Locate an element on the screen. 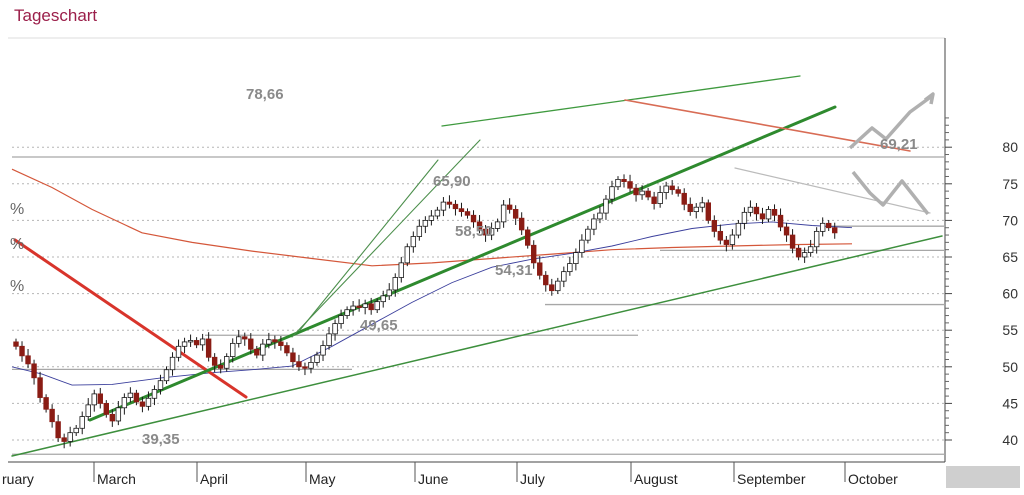 The image size is (1024, 495). annotation-label: 58,50 is located at coordinates (474, 231).